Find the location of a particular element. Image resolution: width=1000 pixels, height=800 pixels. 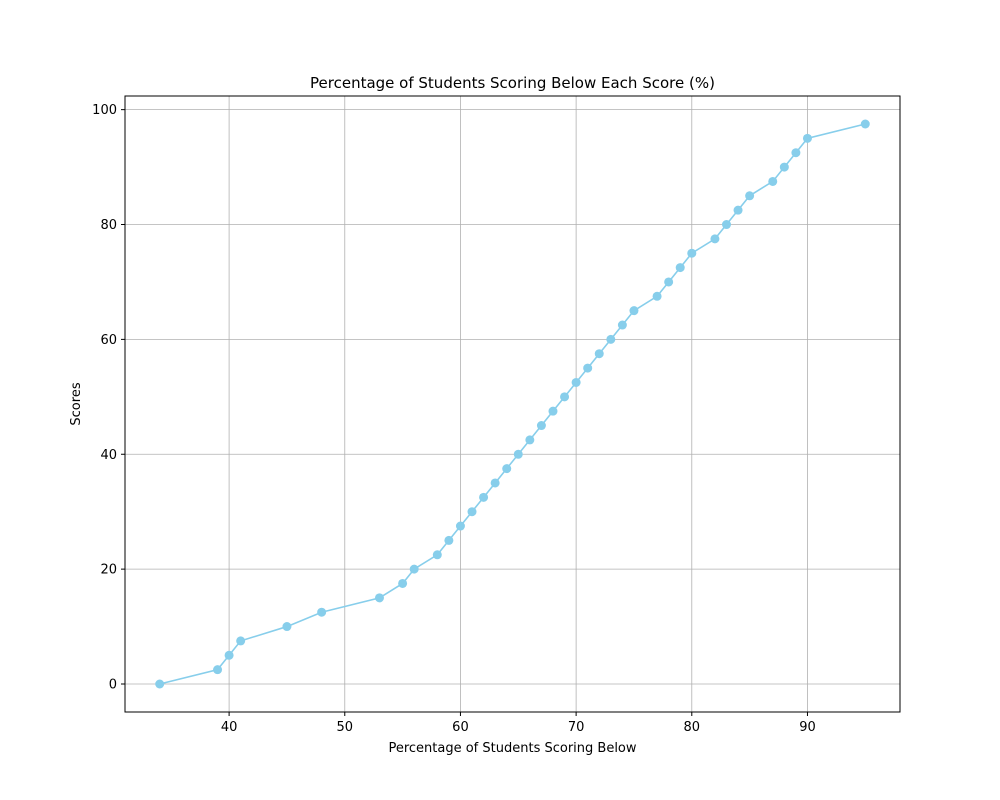

y-tick-label: 20 is located at coordinates (108, 570).